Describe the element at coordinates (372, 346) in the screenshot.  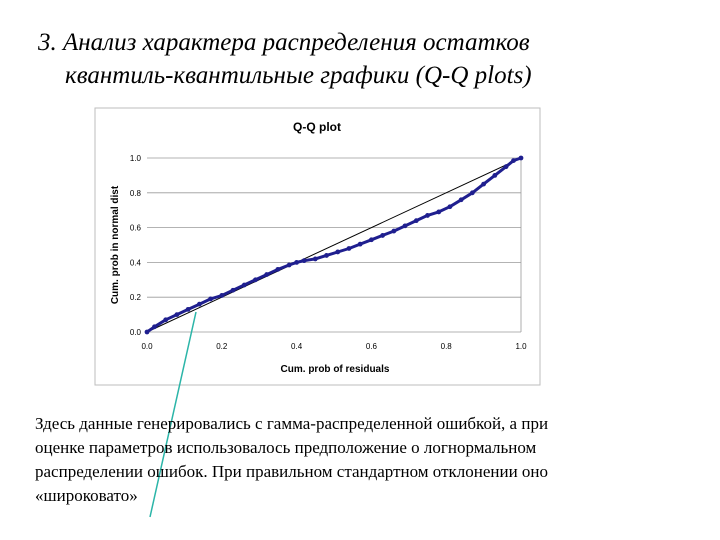
I see `x-tick-label: 0.6` at that location.